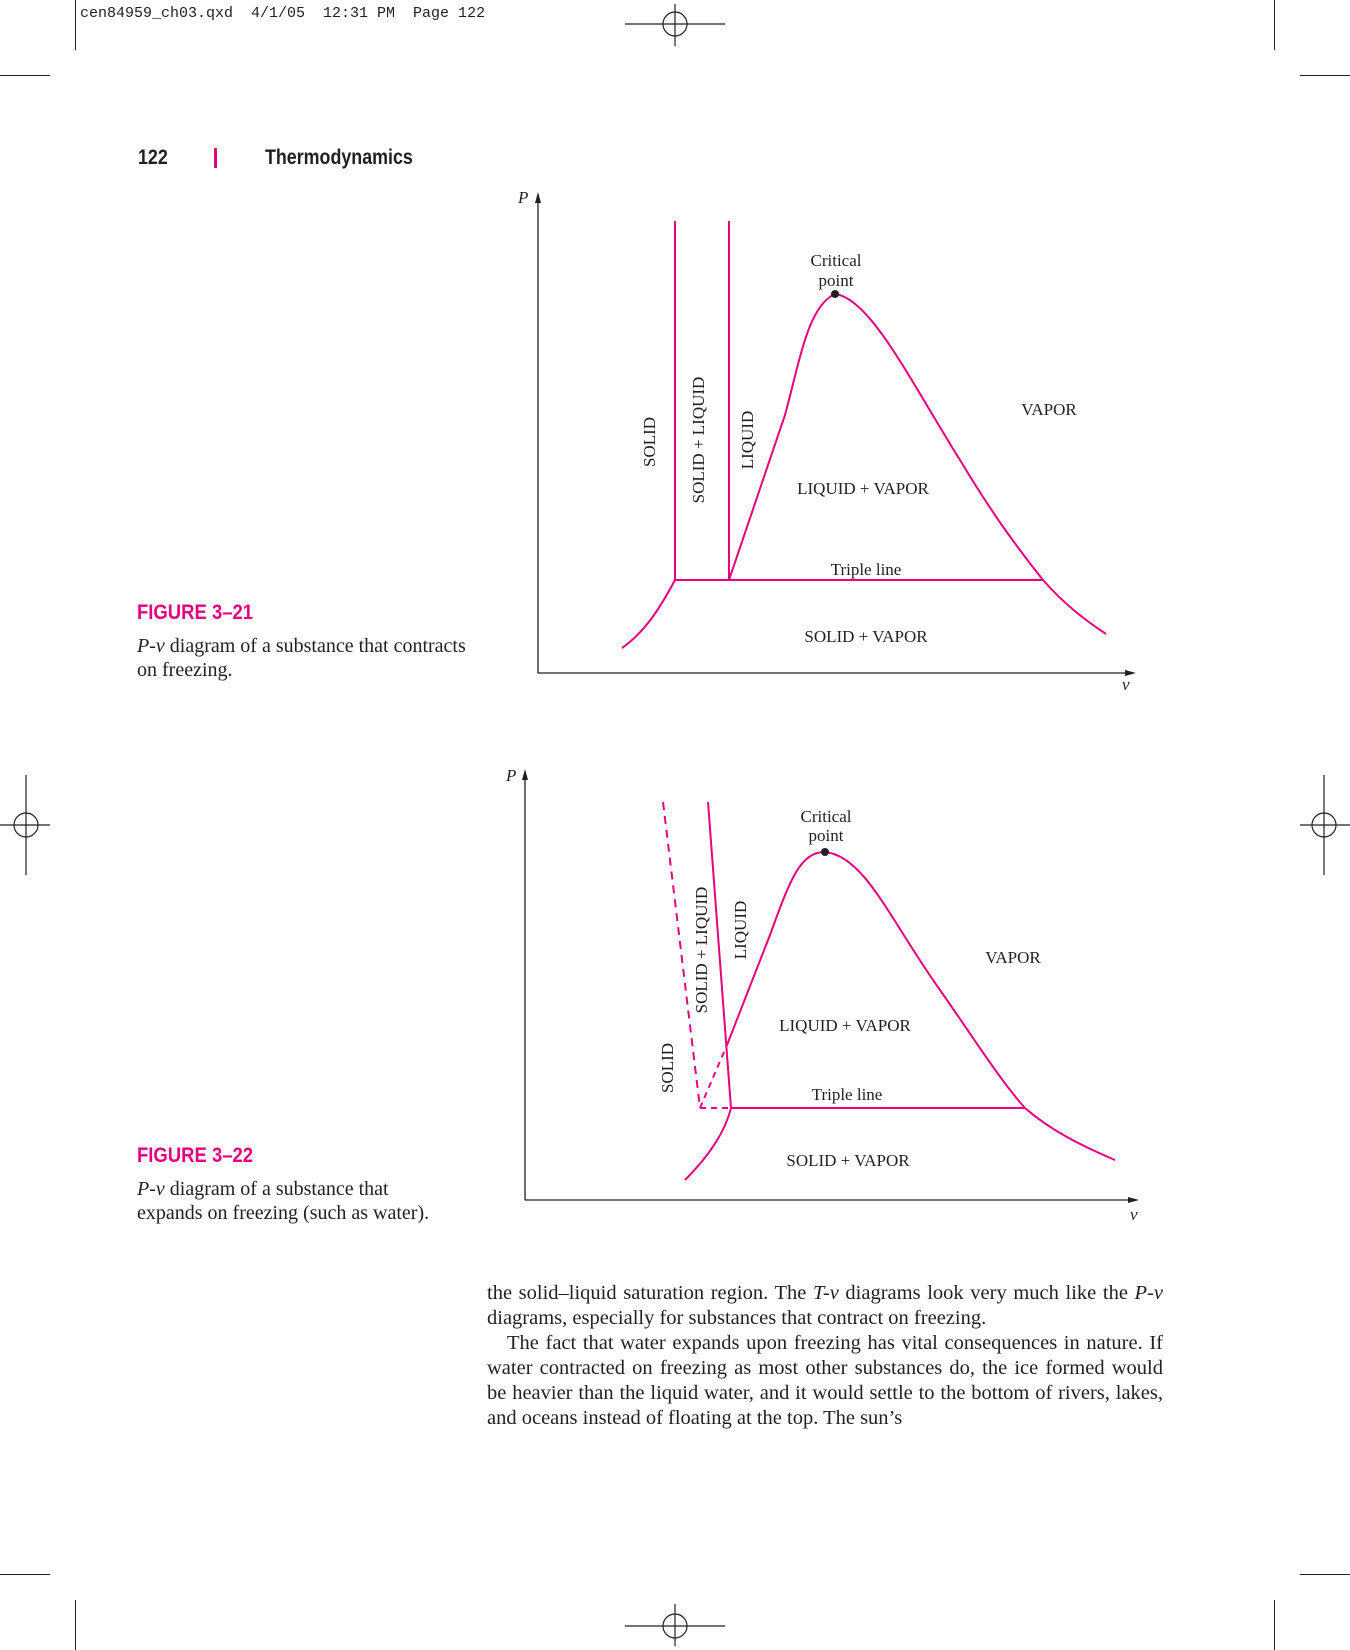  What do you see at coordinates (986, 1293) in the screenshot?
I see `text-run: diagrams look very much like the` at bounding box center [986, 1293].